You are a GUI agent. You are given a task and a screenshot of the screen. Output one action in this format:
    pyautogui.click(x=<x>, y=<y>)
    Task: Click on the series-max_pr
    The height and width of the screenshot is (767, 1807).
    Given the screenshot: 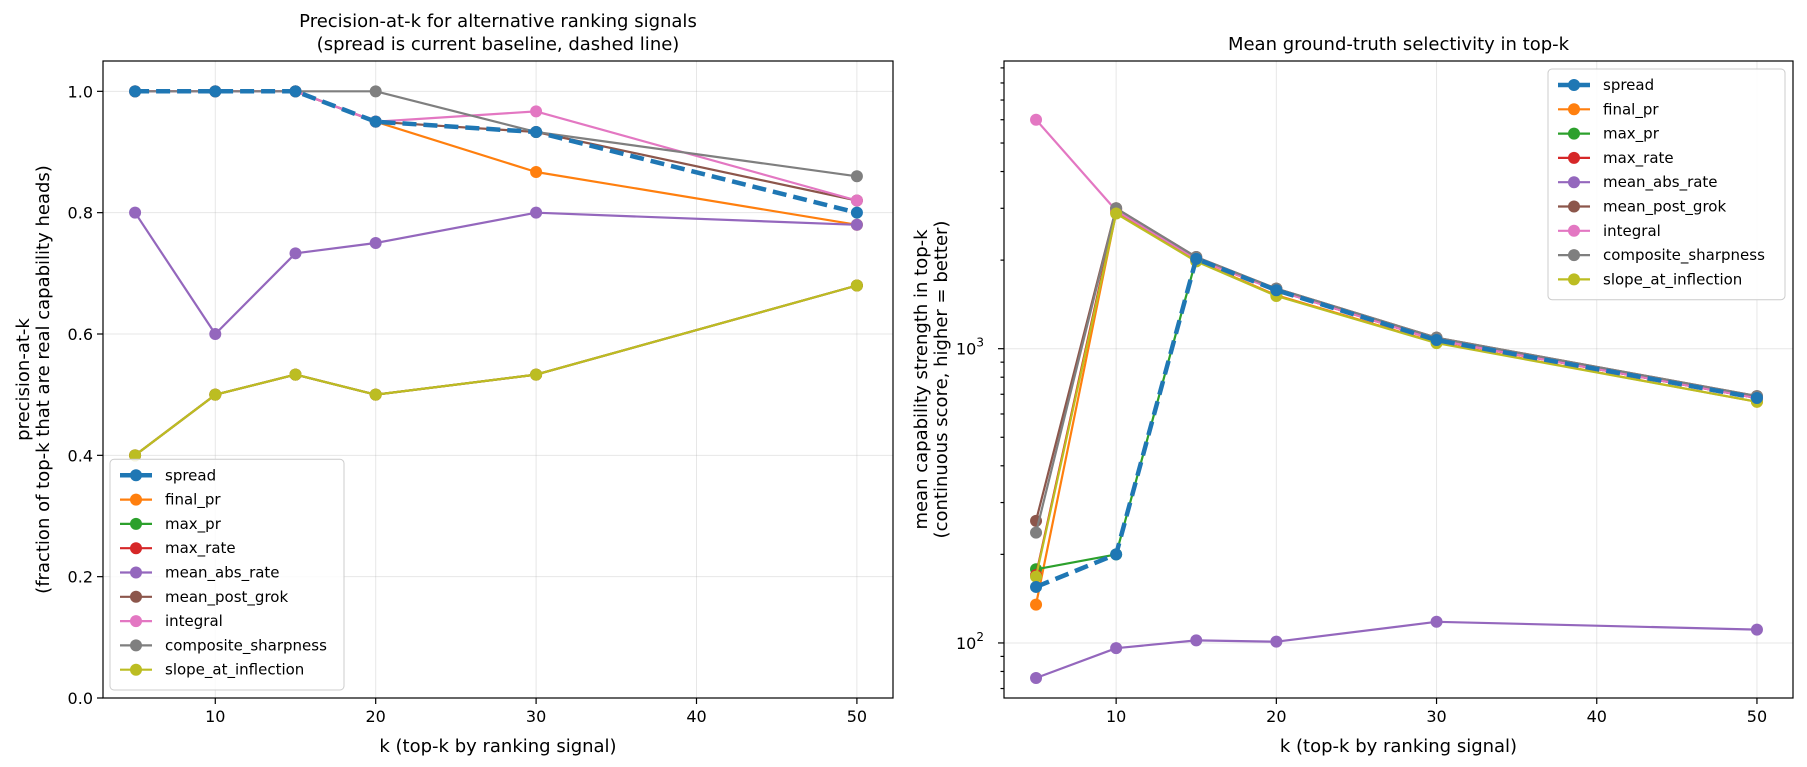 What is the action you would take?
    pyautogui.click(x=496, y=370)
    